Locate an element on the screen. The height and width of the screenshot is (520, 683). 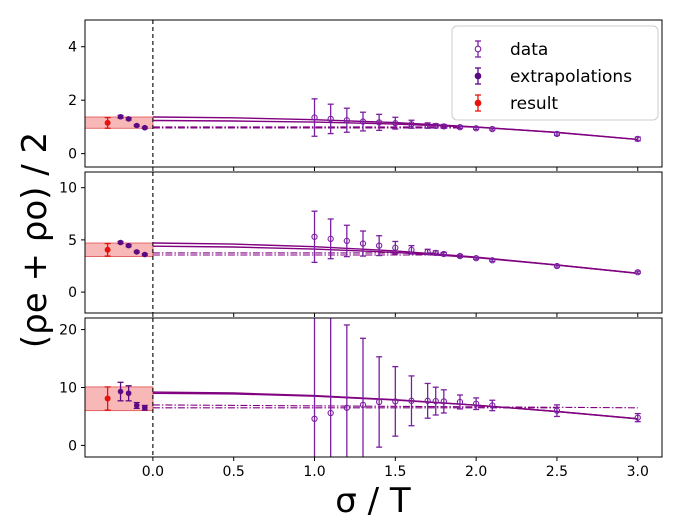
x-tick-labels: 0.0 0.5 1.0 1.5 2.0 2.5 3.0 is located at coordinates (395, 472).